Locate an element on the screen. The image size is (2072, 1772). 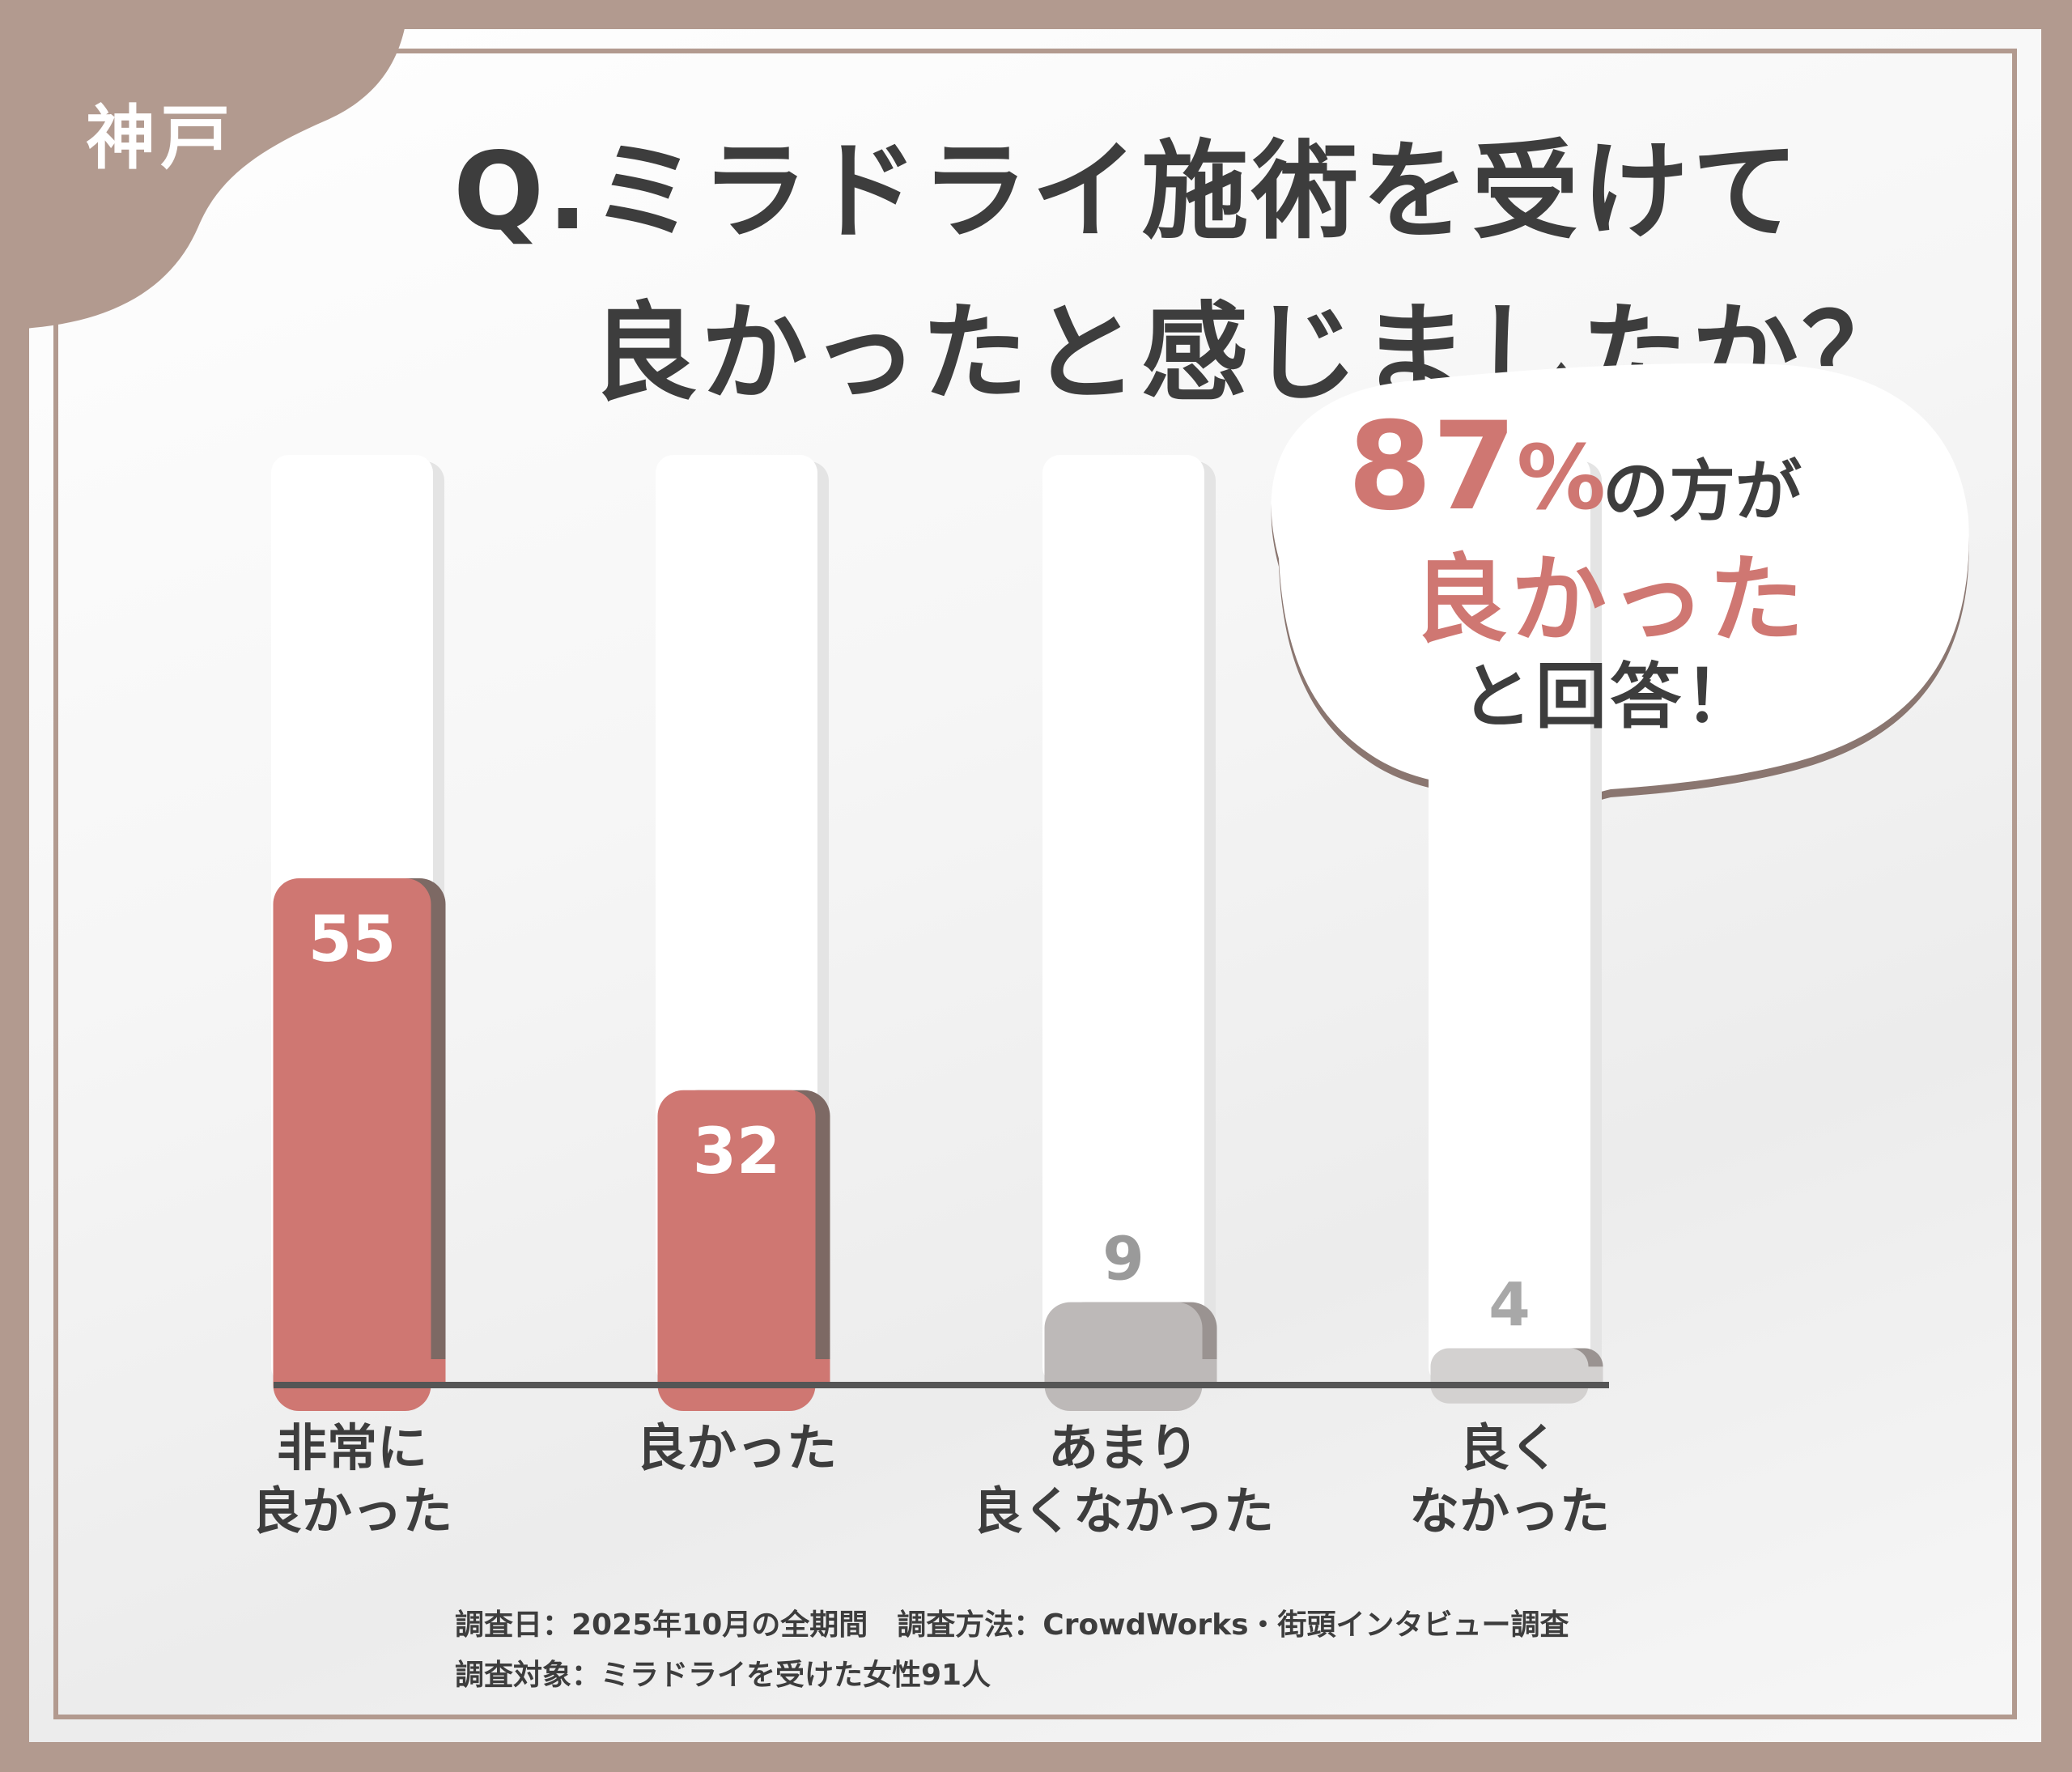
bar-value-label: 55 is located at coordinates (352, 940).